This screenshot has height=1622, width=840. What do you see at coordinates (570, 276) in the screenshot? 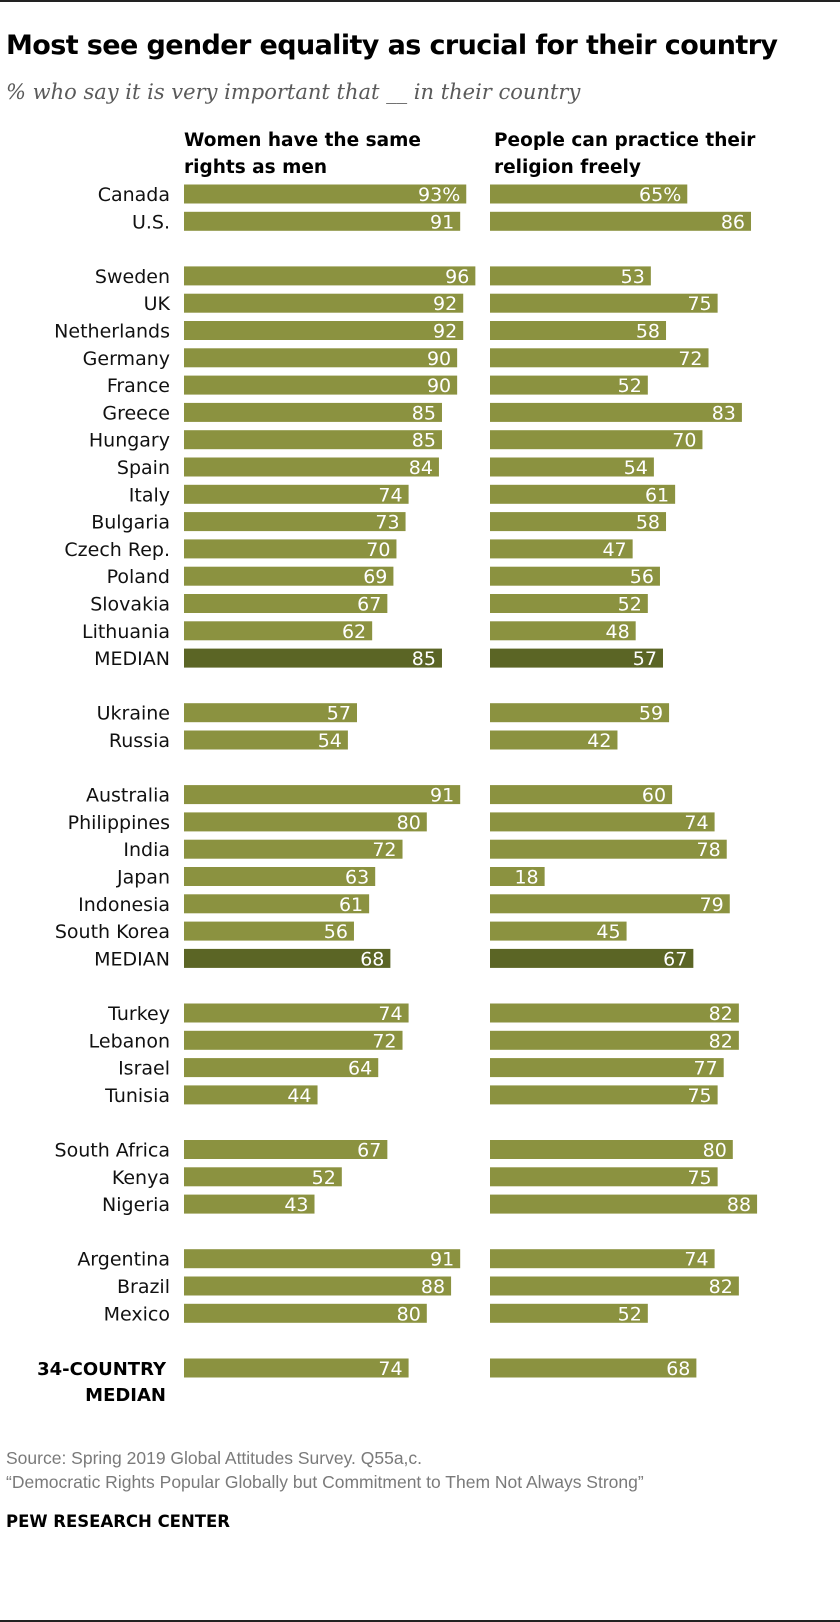
I see `sweden-bar-religion` at bounding box center [570, 276].